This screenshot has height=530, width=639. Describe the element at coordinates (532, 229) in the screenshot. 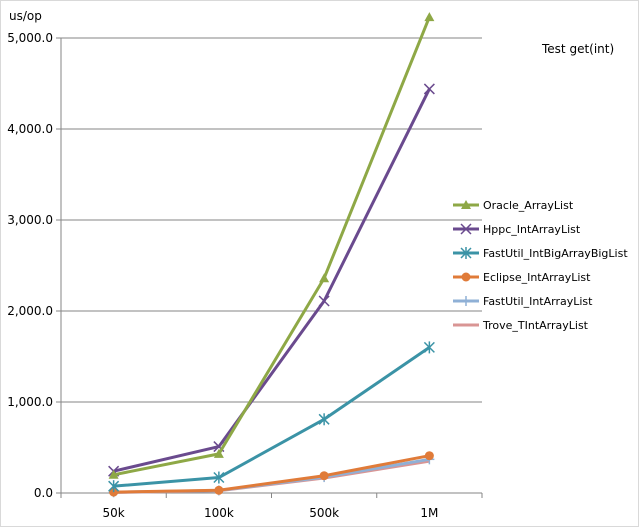

I see `legend-label: Hppc_IntArrayList` at that location.